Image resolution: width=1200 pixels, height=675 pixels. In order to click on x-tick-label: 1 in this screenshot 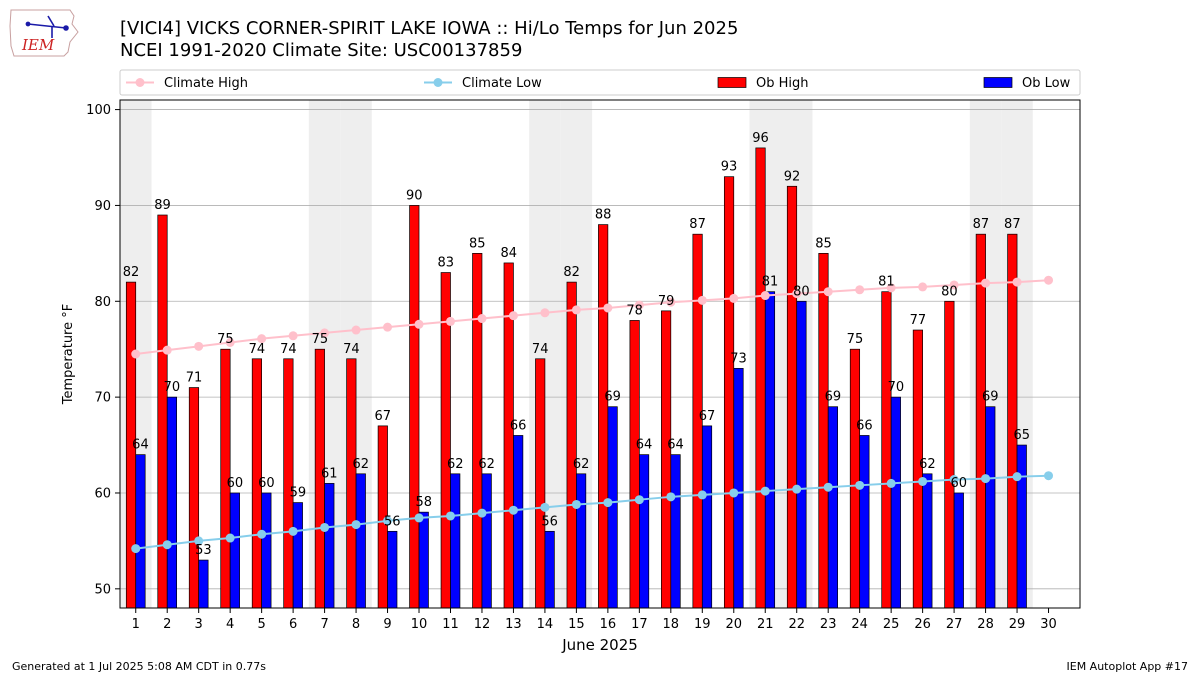, I will do `click(136, 624)`.